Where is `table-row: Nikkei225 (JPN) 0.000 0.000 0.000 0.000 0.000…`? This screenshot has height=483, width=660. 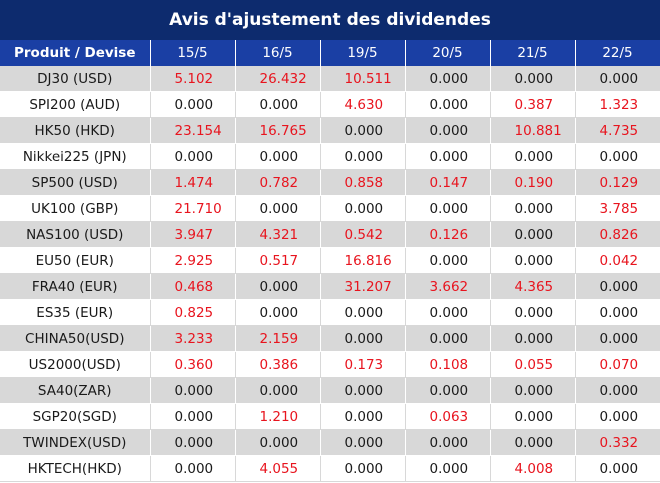
table-row: Nikkei225 (JPN) 0.000 0.000 0.000 0.000 0.000… is located at coordinates (330, 156).